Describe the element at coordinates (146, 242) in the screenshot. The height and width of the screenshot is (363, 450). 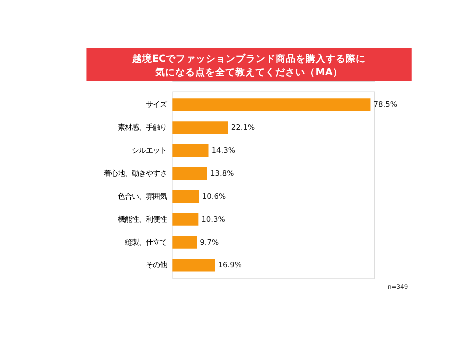
I see `y-tick-label: 縫製、仕立て` at that location.